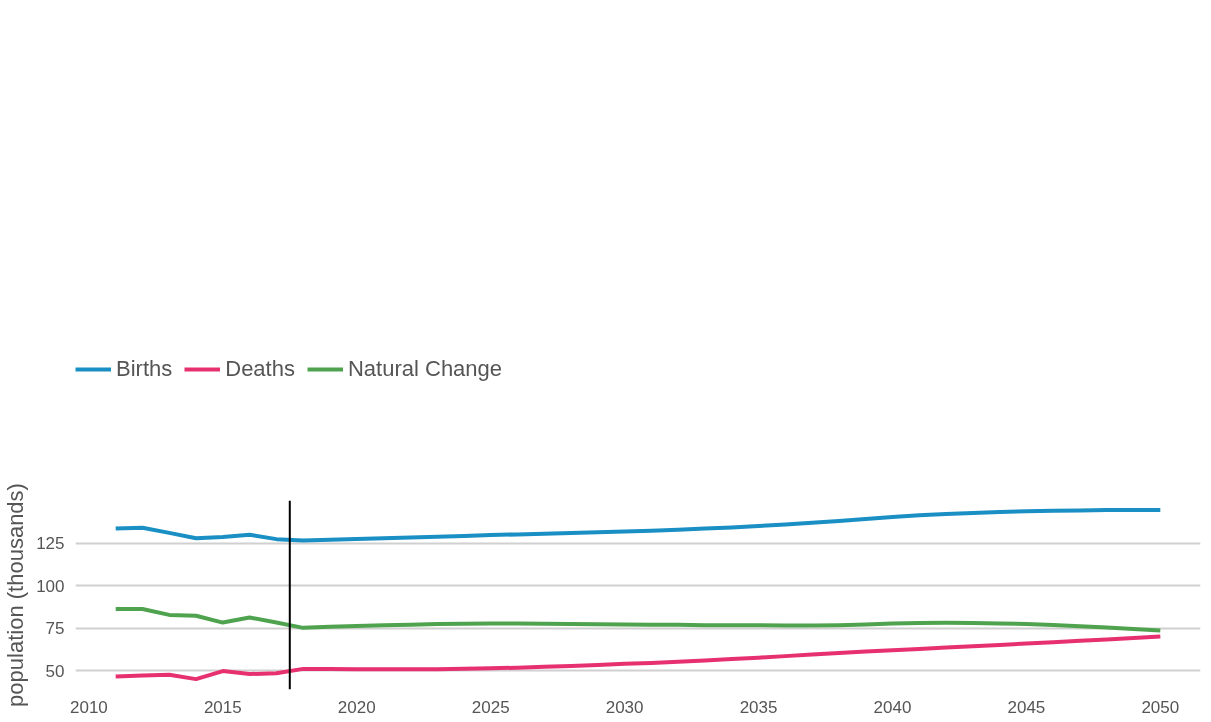 This screenshot has height=722, width=1211. What do you see at coordinates (222, 707) in the screenshot?
I see `x-tick-label: 2015` at bounding box center [222, 707].